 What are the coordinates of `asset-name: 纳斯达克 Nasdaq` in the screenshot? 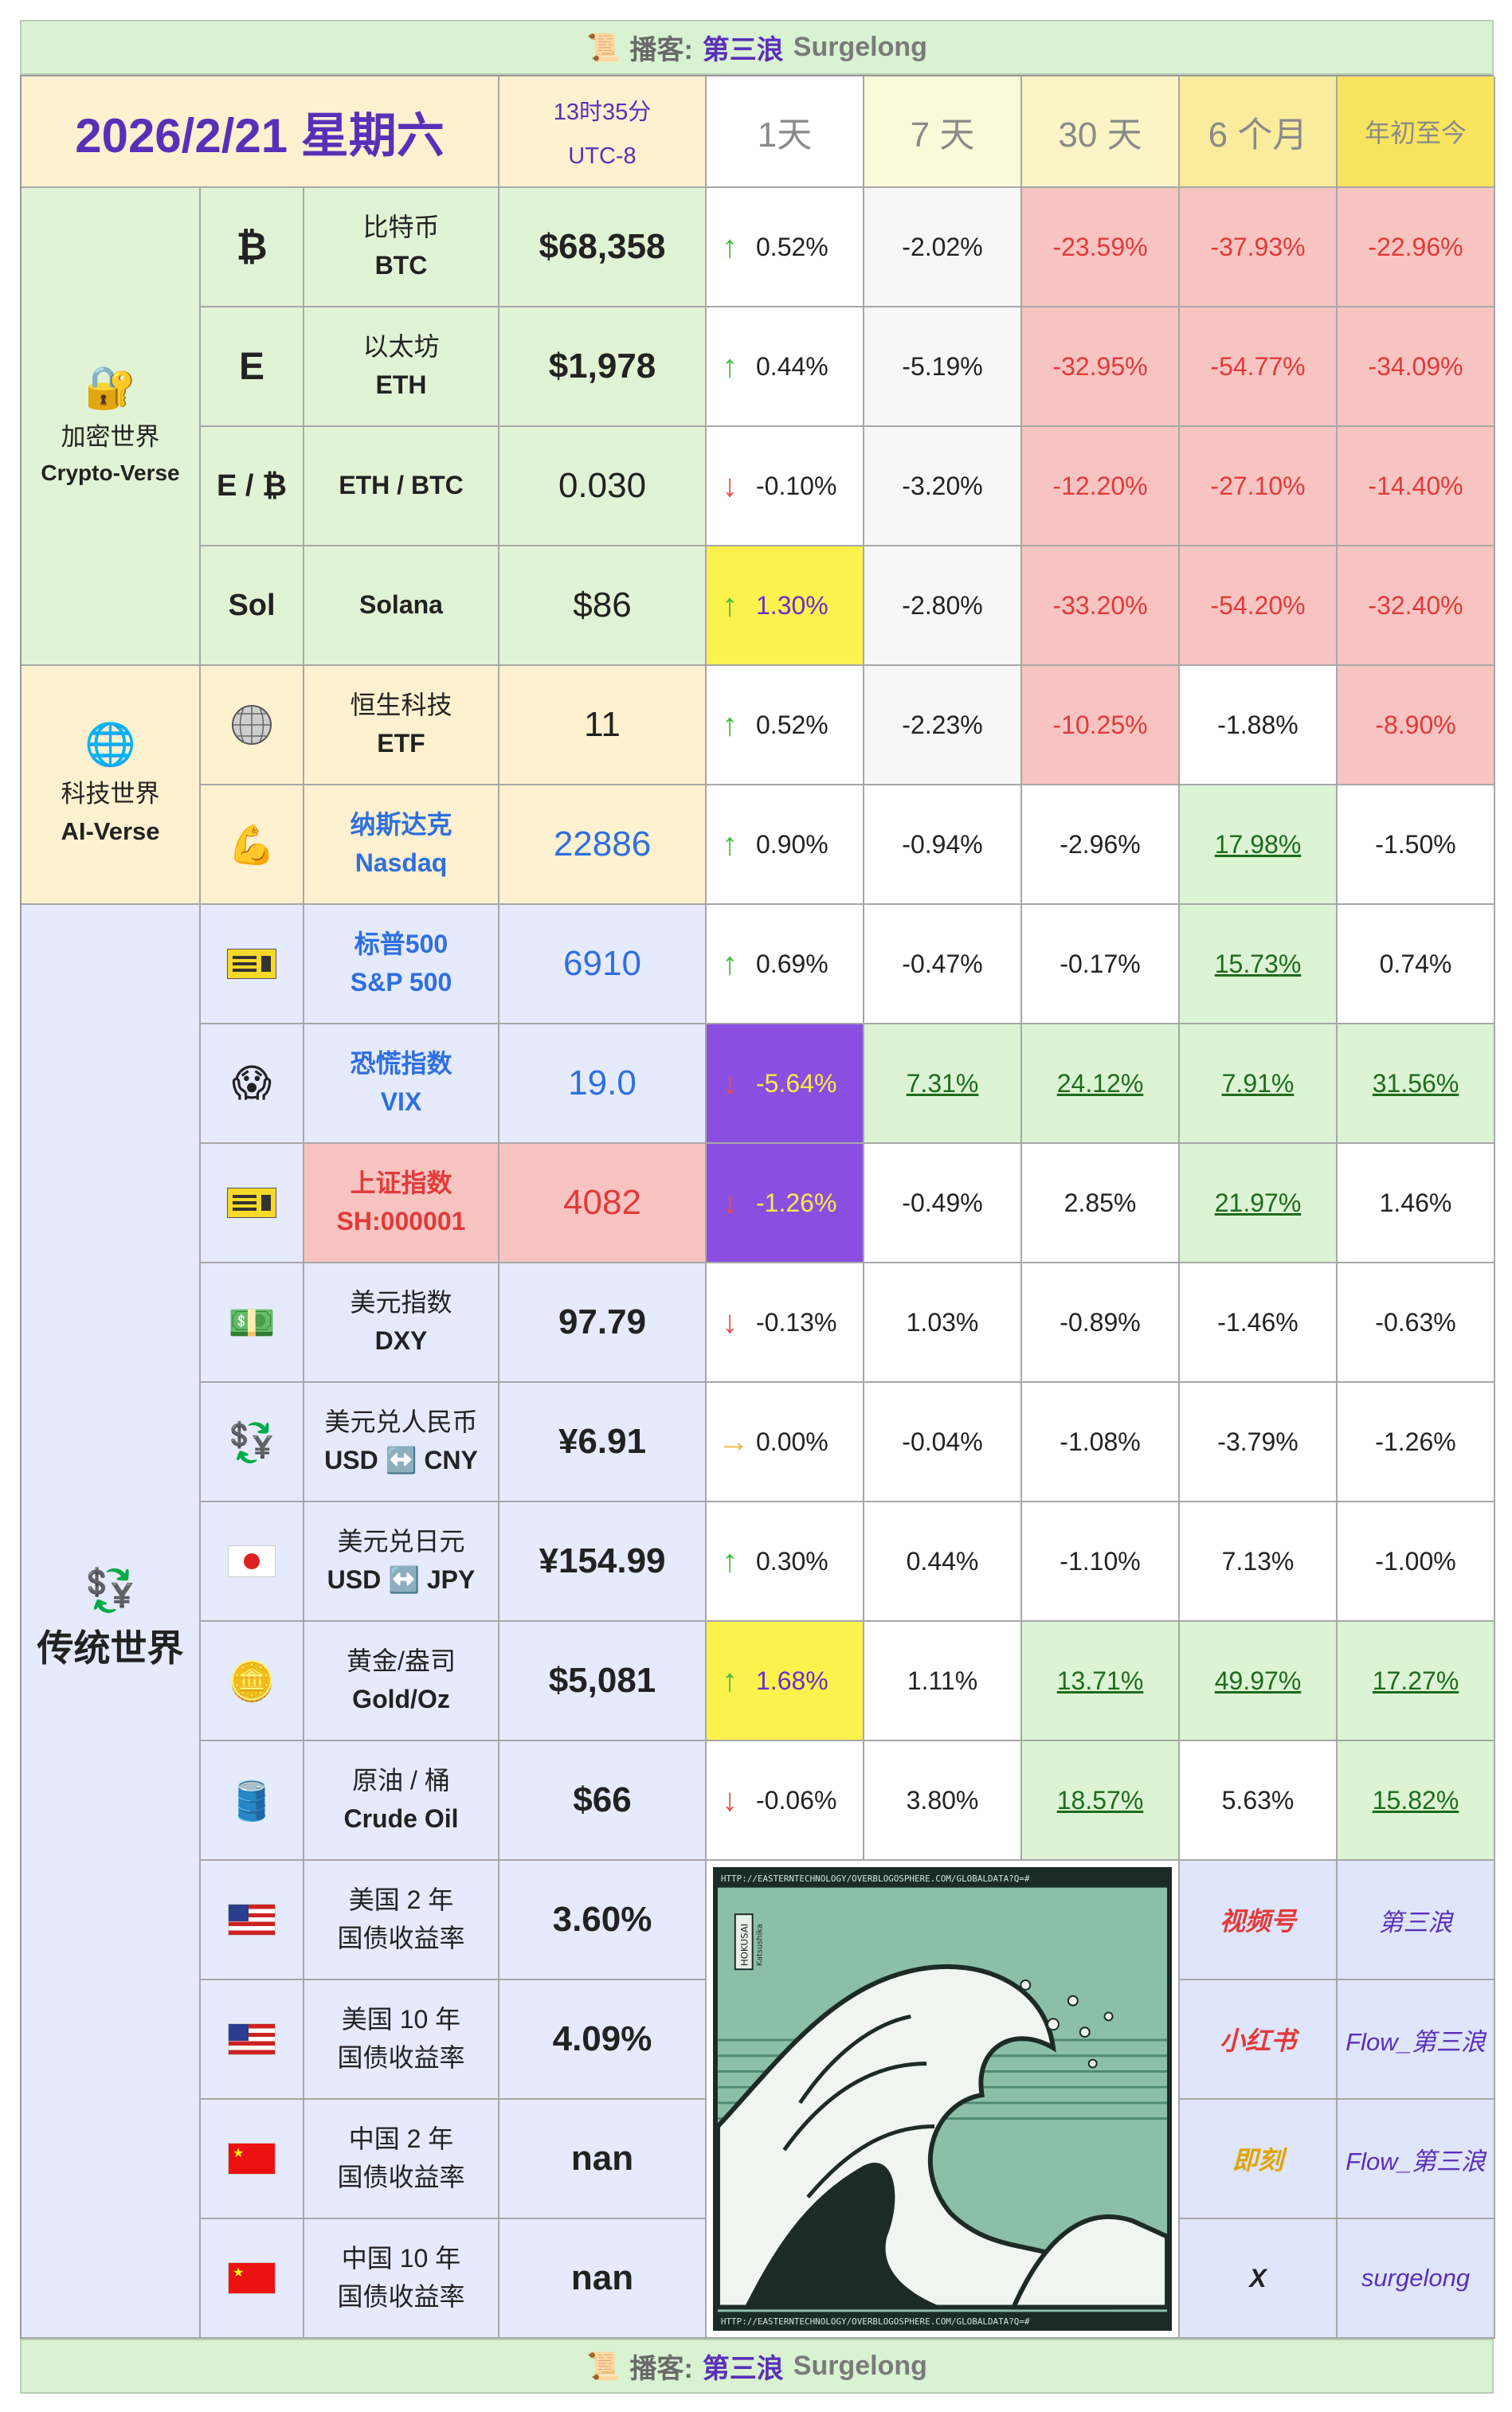 It's located at (401, 845).